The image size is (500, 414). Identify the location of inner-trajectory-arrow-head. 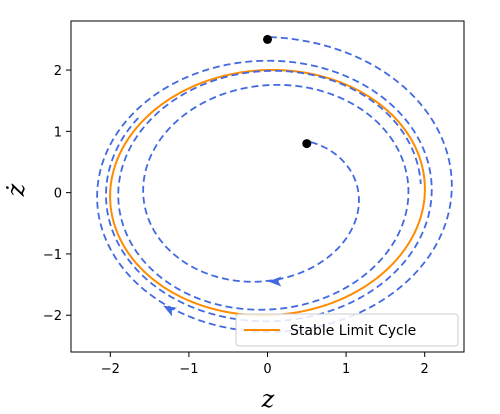
(275, 281).